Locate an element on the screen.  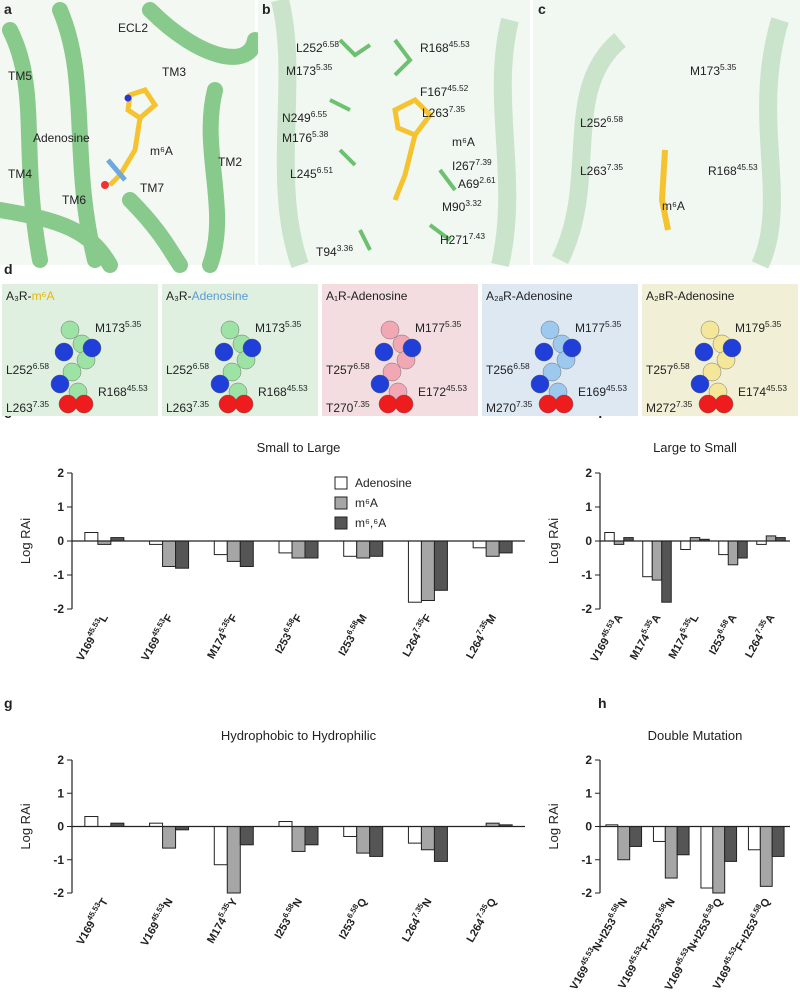
residue-label: M2727.35 is located at coordinates (669, 407).